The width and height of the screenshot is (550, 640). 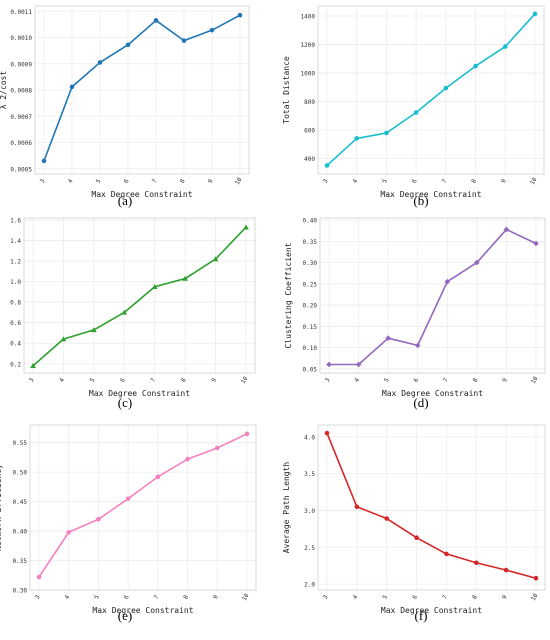 What do you see at coordinates (420, 200) in the screenshot?
I see `panel-label: (b)` at bounding box center [420, 200].